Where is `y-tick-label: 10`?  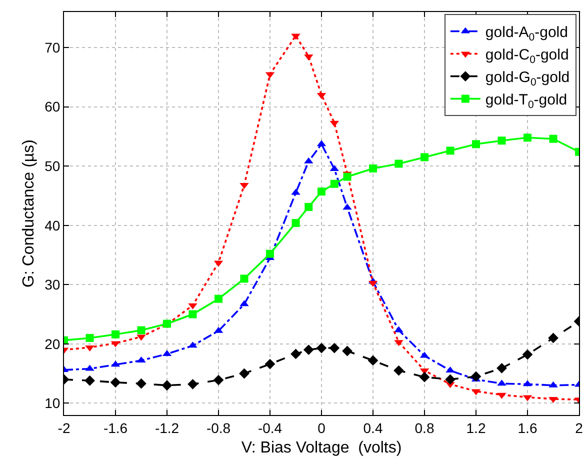 y-tick-label: 10 is located at coordinates (52, 403).